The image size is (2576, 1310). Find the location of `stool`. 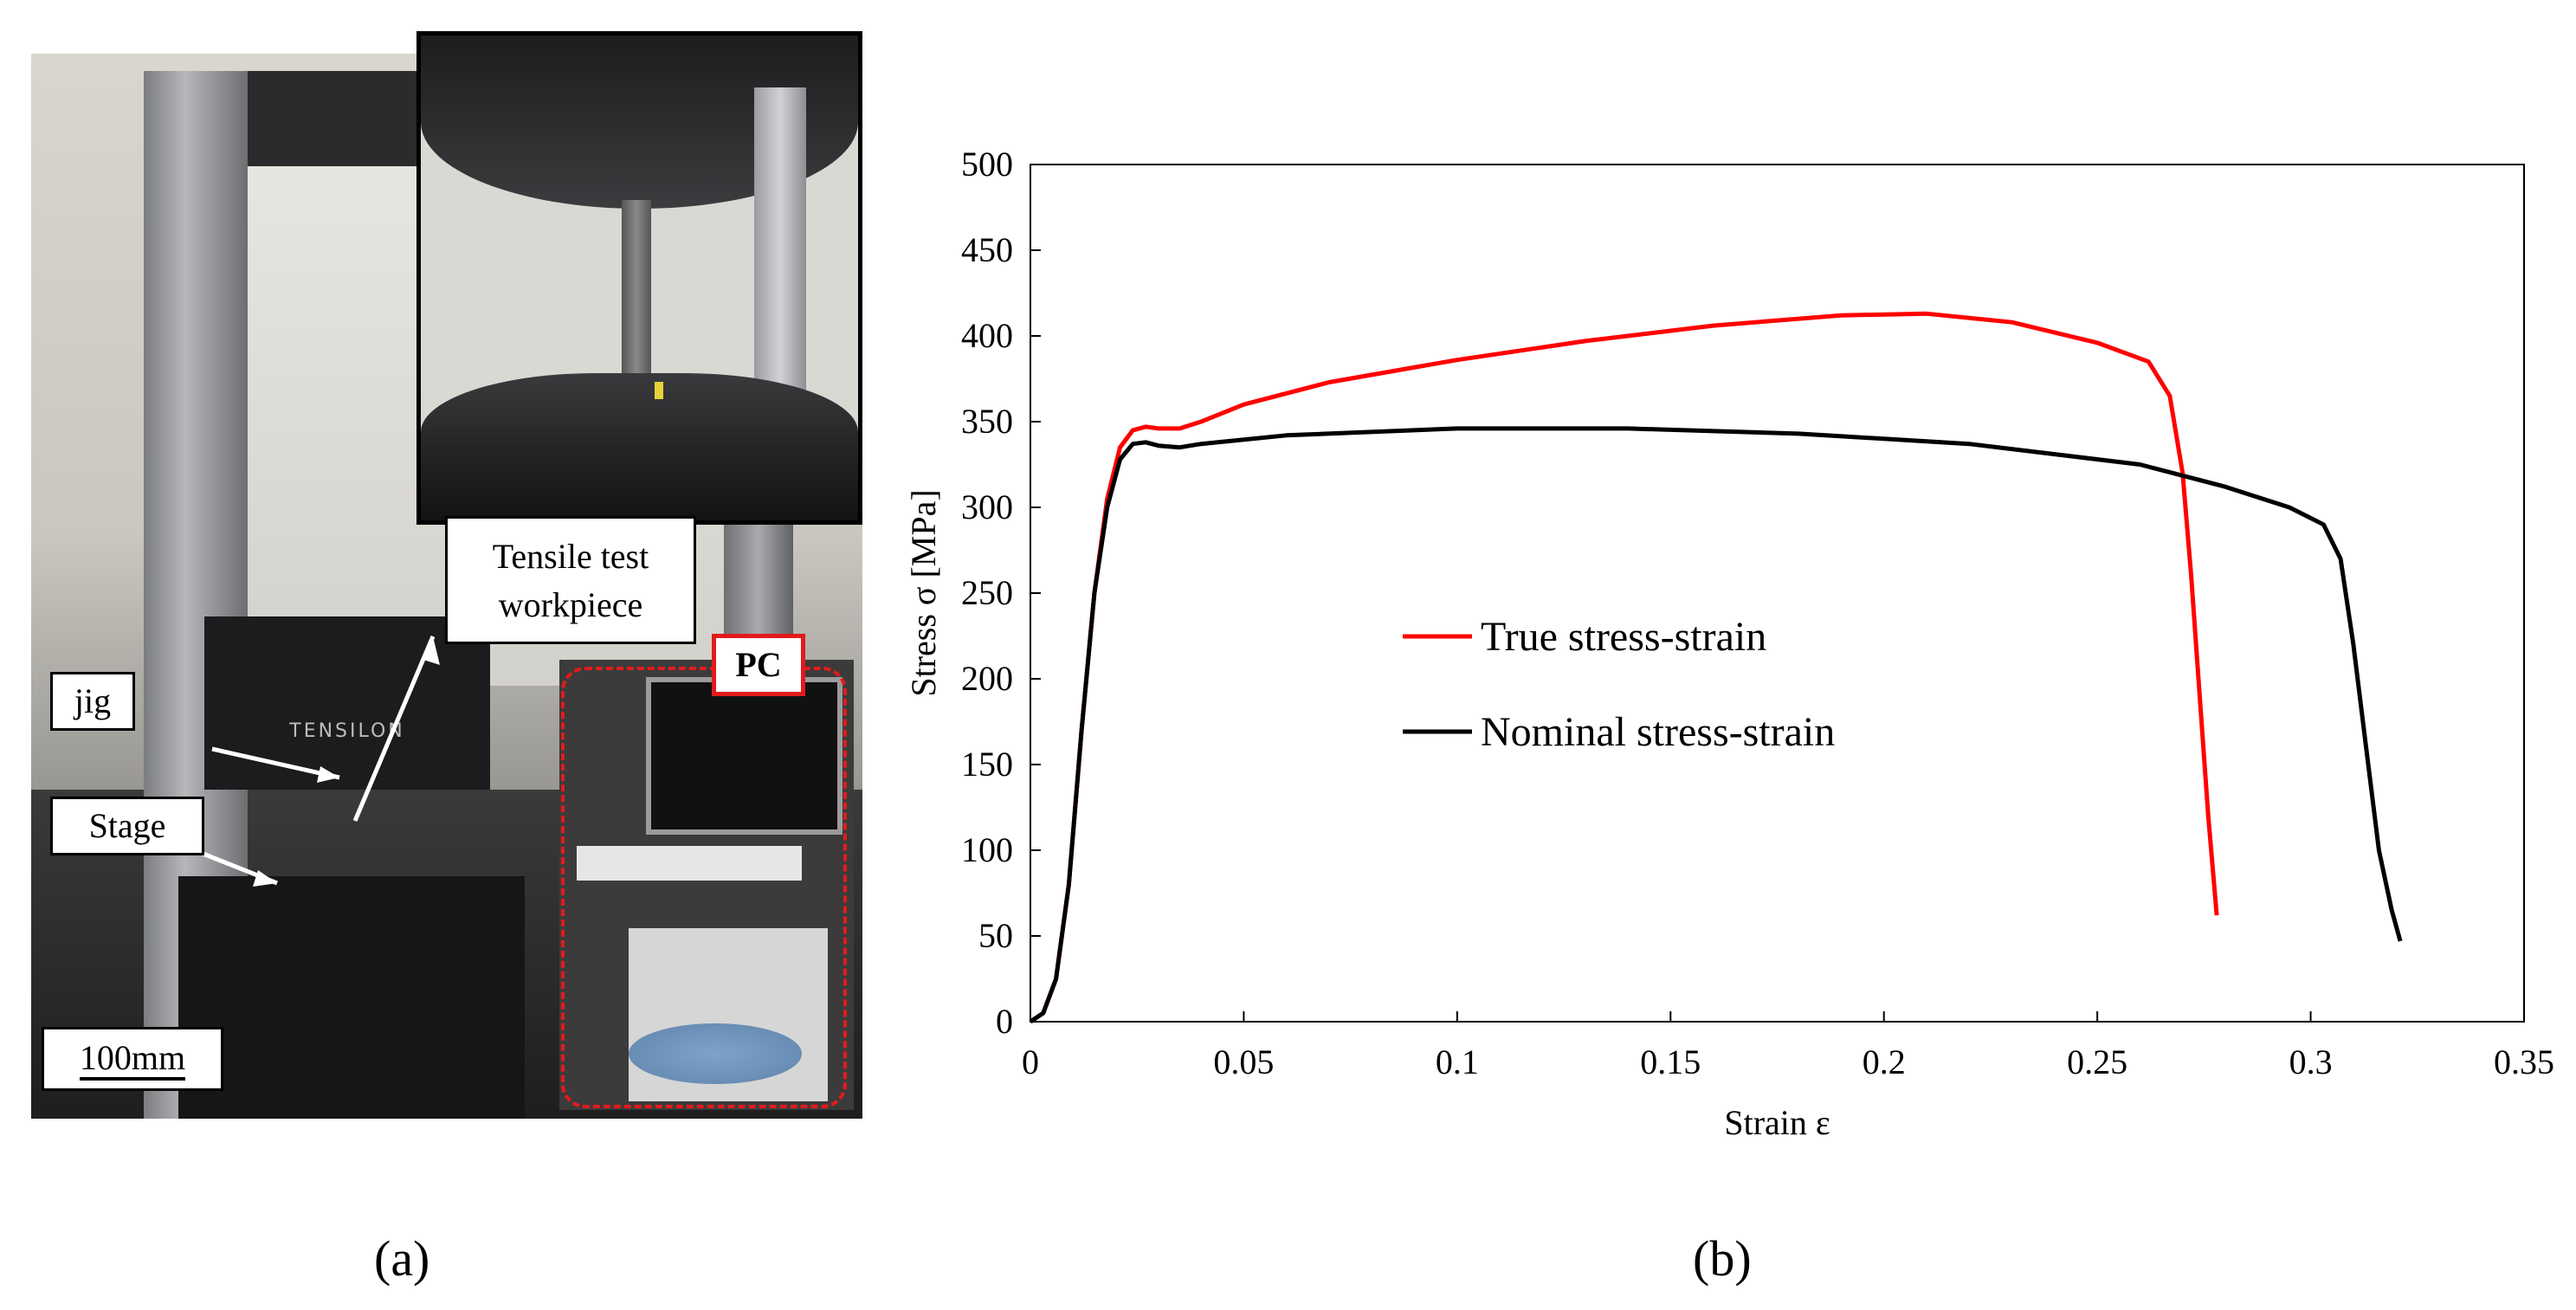

stool is located at coordinates (715, 1053).